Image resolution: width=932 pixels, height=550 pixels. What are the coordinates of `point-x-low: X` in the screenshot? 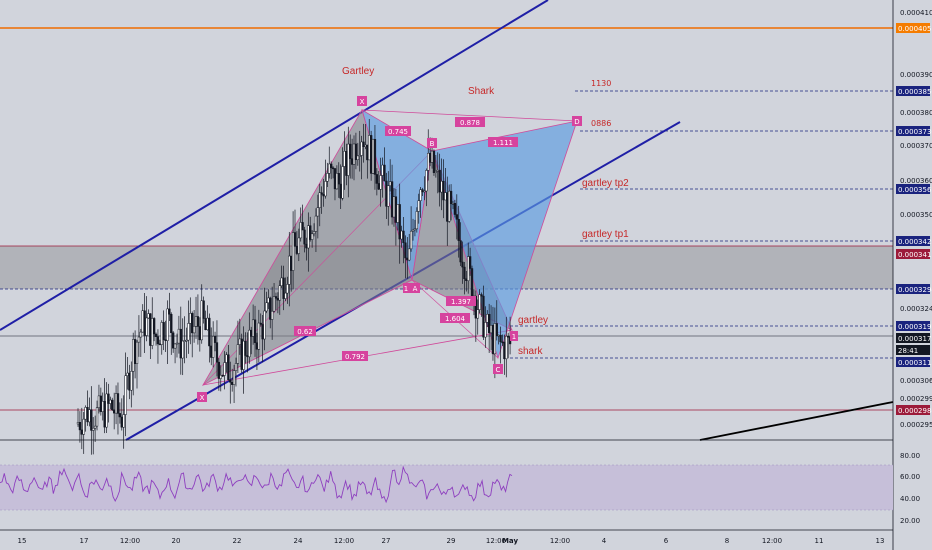 It's located at (202, 397).